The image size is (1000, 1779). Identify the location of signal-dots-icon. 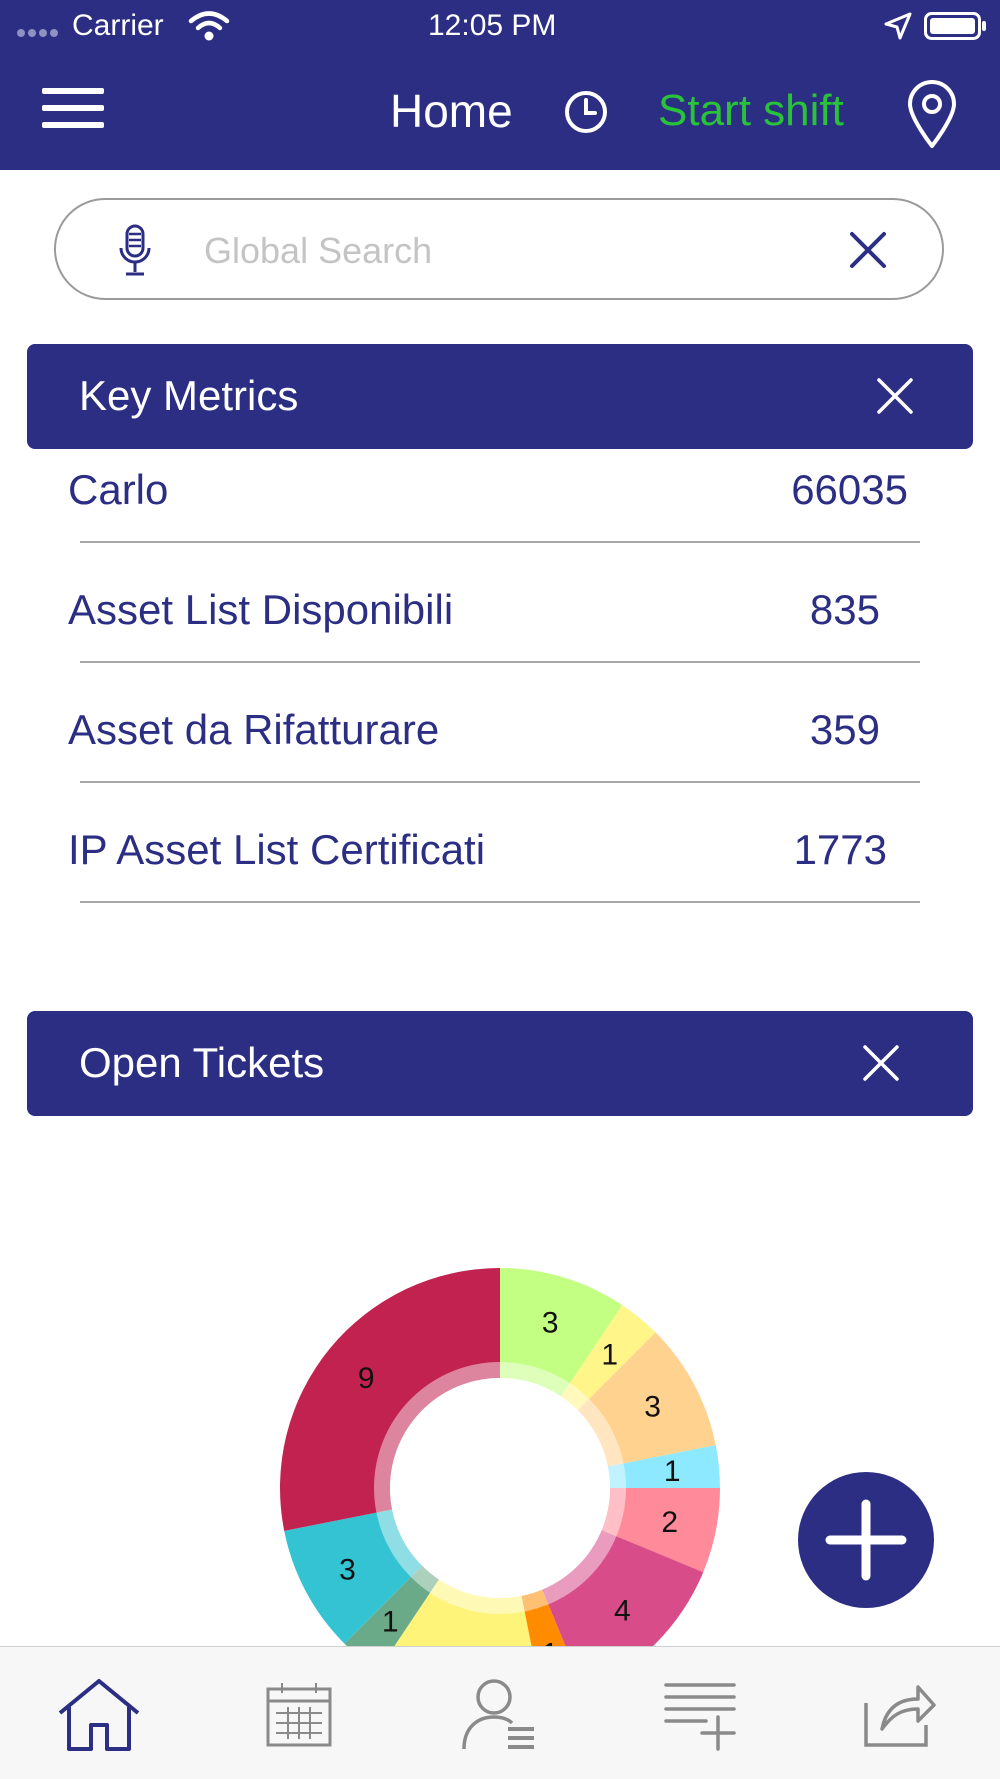
(39, 33).